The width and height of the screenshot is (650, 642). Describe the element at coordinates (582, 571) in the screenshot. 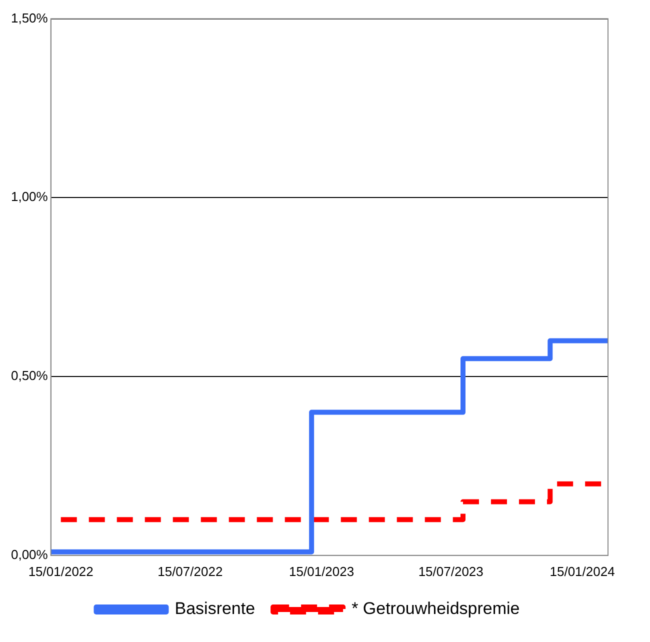

I see `x-tick-label: 15/01/2024` at that location.